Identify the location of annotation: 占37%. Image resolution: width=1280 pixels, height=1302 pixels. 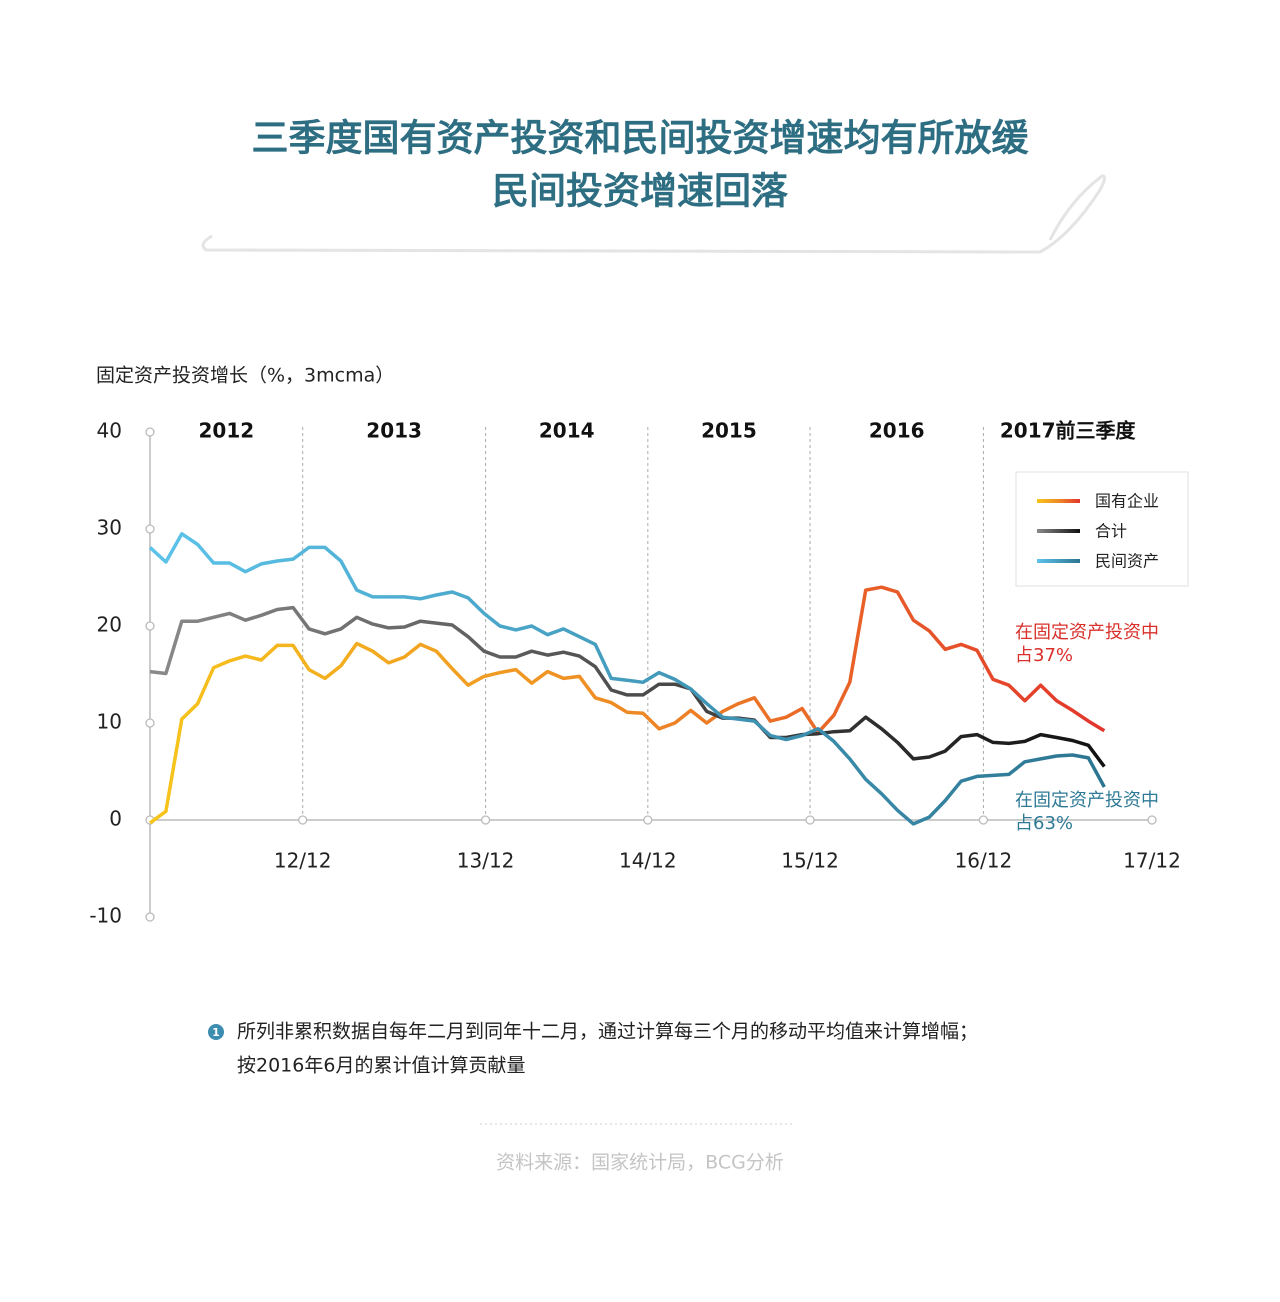
(1044, 655).